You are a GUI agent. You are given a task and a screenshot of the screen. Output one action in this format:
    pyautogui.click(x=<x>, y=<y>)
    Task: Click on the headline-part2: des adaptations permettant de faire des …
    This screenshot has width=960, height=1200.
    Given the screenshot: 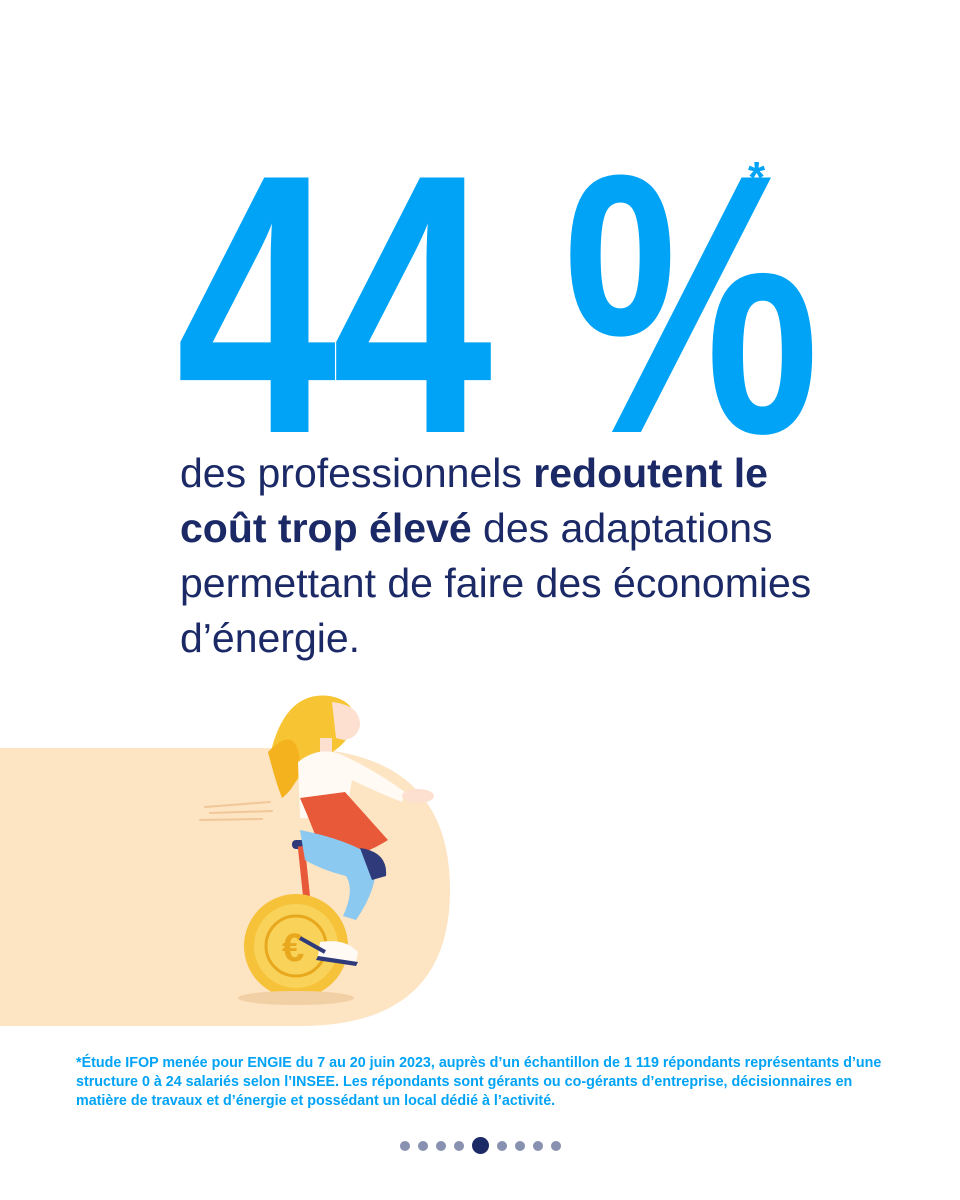 What is the action you would take?
    pyautogui.click(x=496, y=583)
    